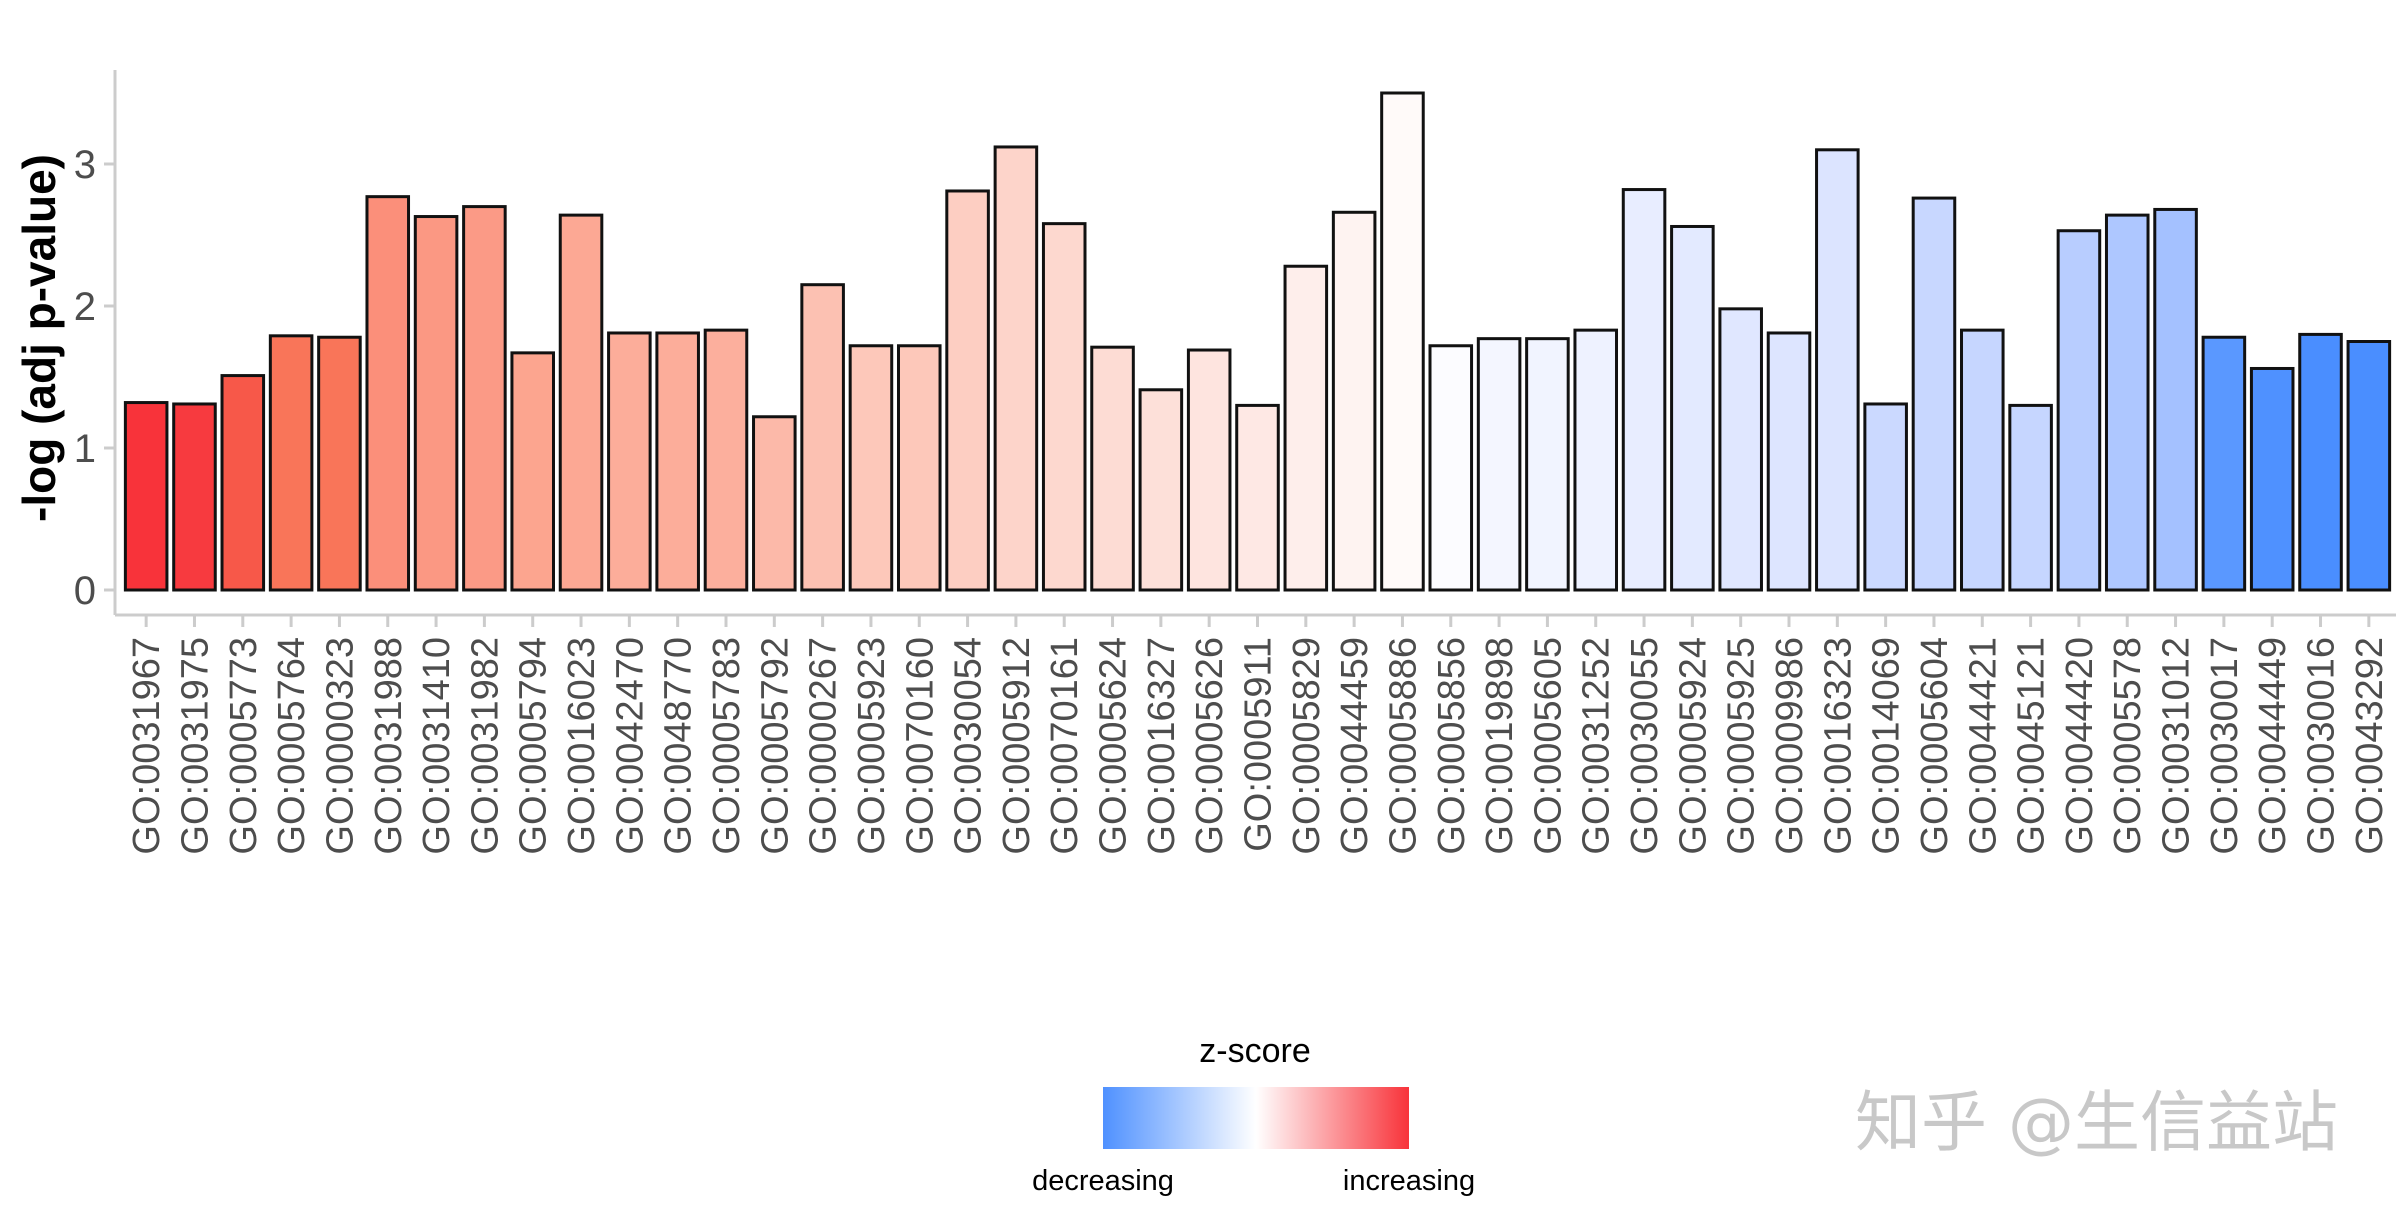  Describe the element at coordinates (1645, 746) in the screenshot. I see `x-tick-label: GO:0030055` at that location.